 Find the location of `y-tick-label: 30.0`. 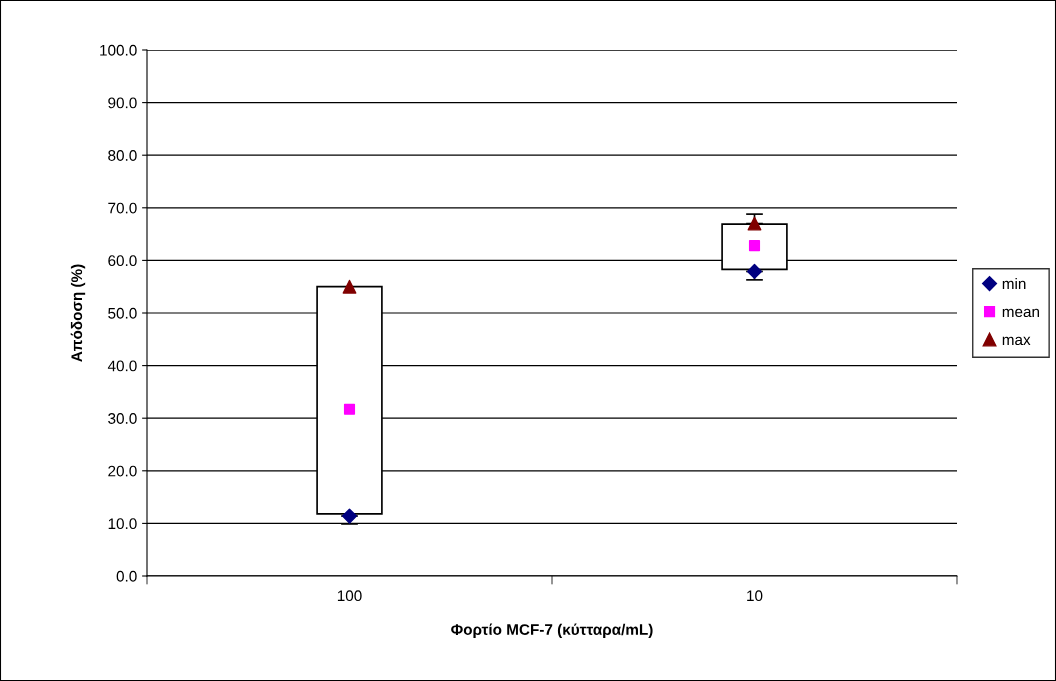

y-tick-label: 30.0 is located at coordinates (122, 418).